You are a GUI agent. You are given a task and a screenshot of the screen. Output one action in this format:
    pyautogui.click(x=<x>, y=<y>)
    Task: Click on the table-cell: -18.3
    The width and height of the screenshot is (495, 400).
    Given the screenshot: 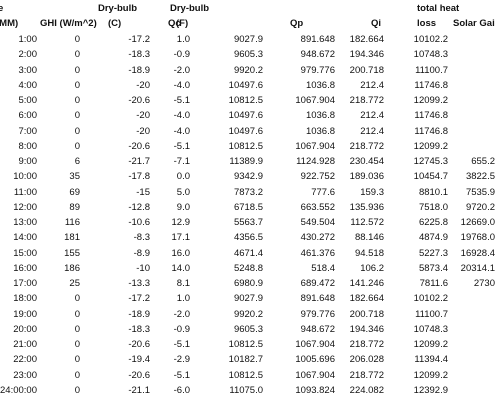 What is the action you would take?
    pyautogui.click(x=139, y=55)
    